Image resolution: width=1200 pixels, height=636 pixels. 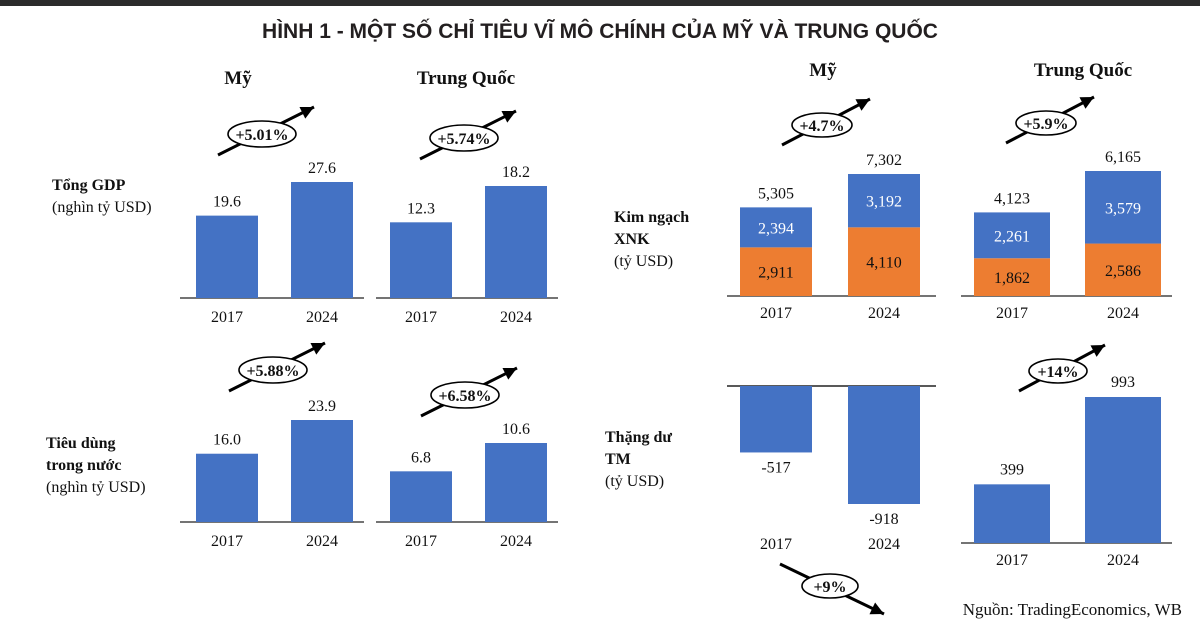 I want to click on consumption-row-title-1: trong nước, so click(x=84, y=465).